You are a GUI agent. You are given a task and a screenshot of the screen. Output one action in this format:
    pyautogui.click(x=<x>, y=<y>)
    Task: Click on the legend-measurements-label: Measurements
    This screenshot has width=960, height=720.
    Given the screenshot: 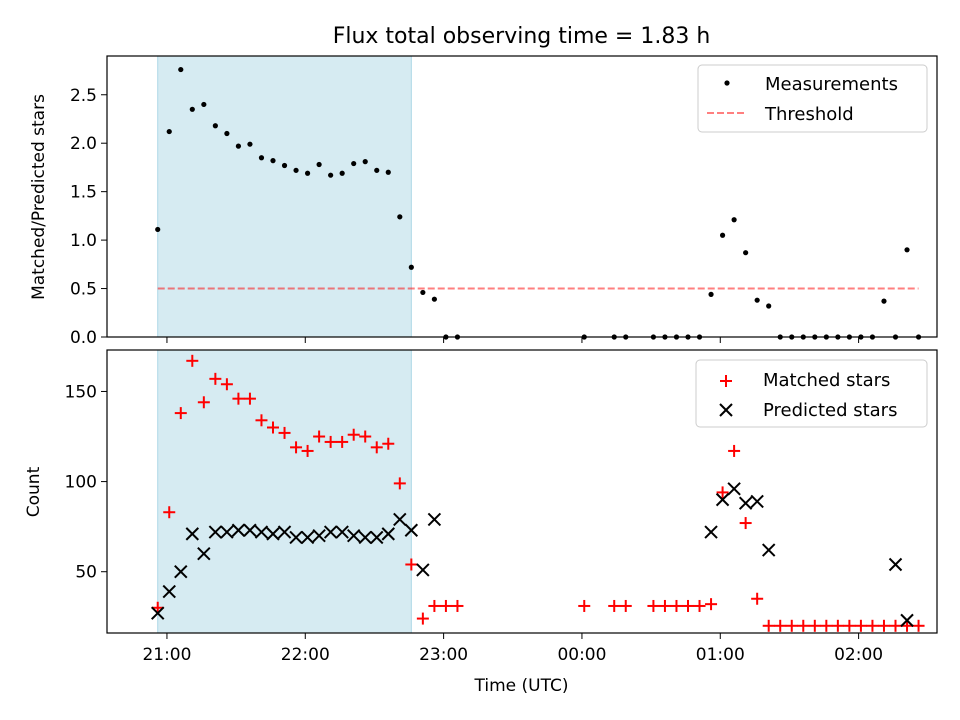 What is the action you would take?
    pyautogui.click(x=831, y=84)
    